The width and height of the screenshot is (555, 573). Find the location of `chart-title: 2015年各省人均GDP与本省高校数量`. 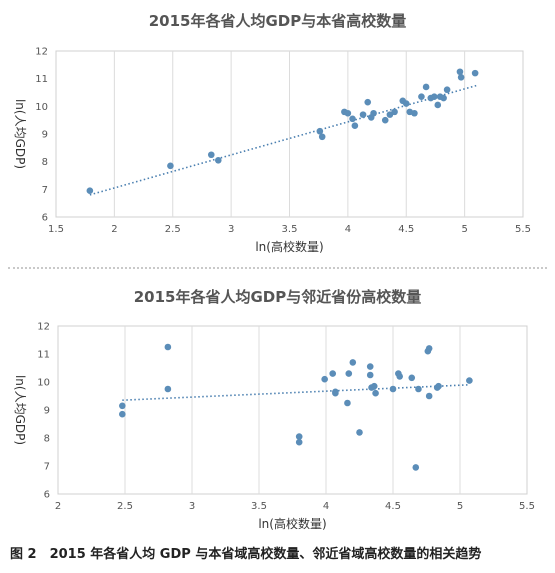

chart-title: 2015年各省人均GDP与本省高校数量 is located at coordinates (277, 21).